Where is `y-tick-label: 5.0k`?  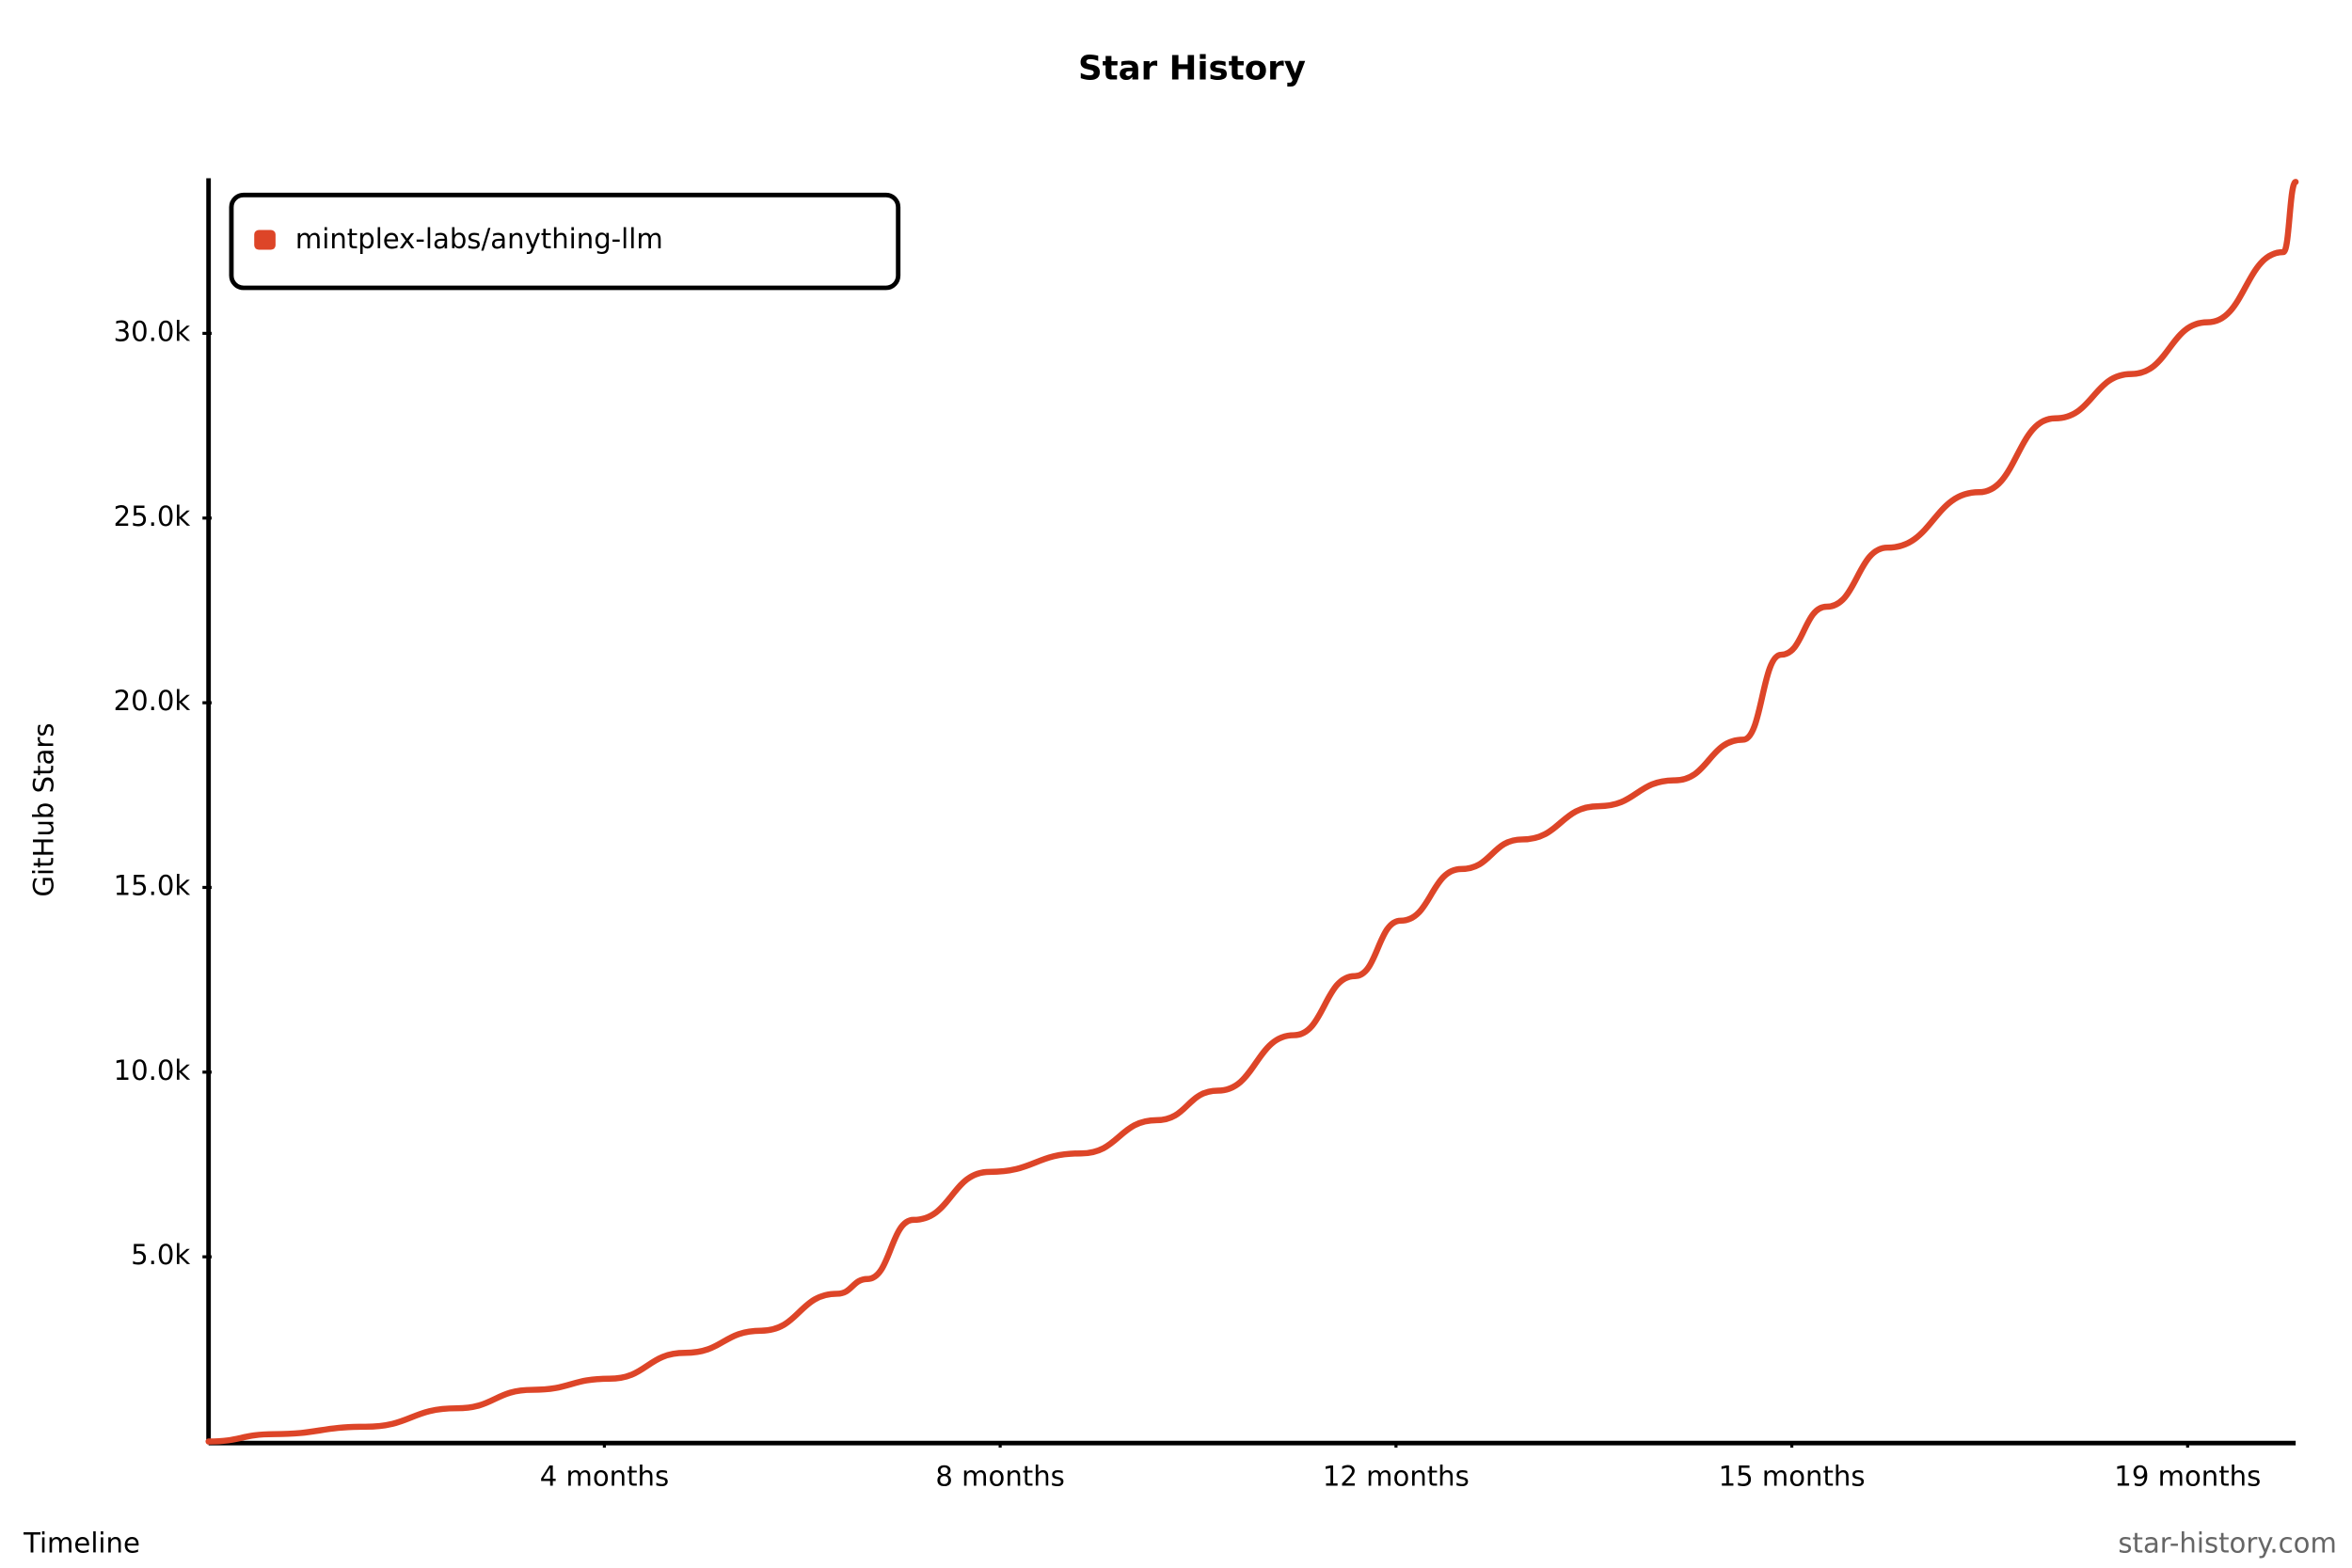
y-tick-label: 5.0k is located at coordinates (160, 1255).